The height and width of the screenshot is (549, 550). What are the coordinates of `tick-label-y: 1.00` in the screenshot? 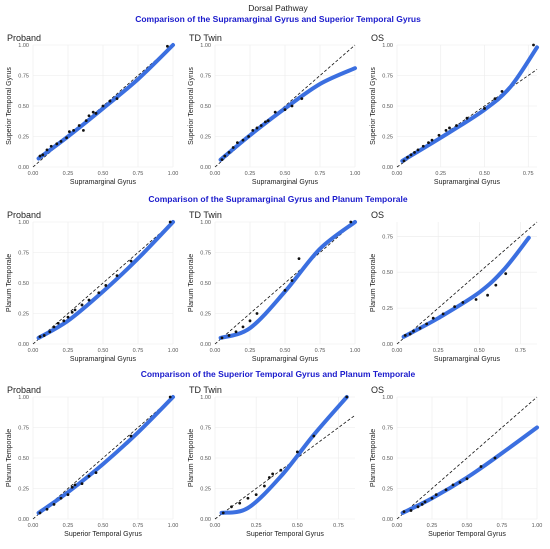 It's located at (205, 398).